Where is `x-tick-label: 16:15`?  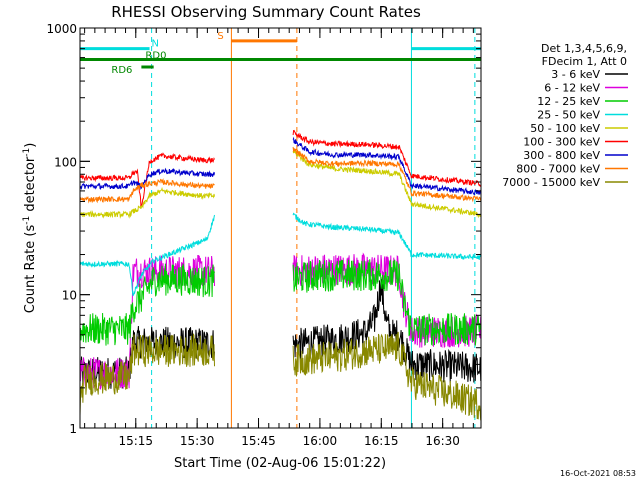 x-tick-label: 16:15 is located at coordinates (381, 441).